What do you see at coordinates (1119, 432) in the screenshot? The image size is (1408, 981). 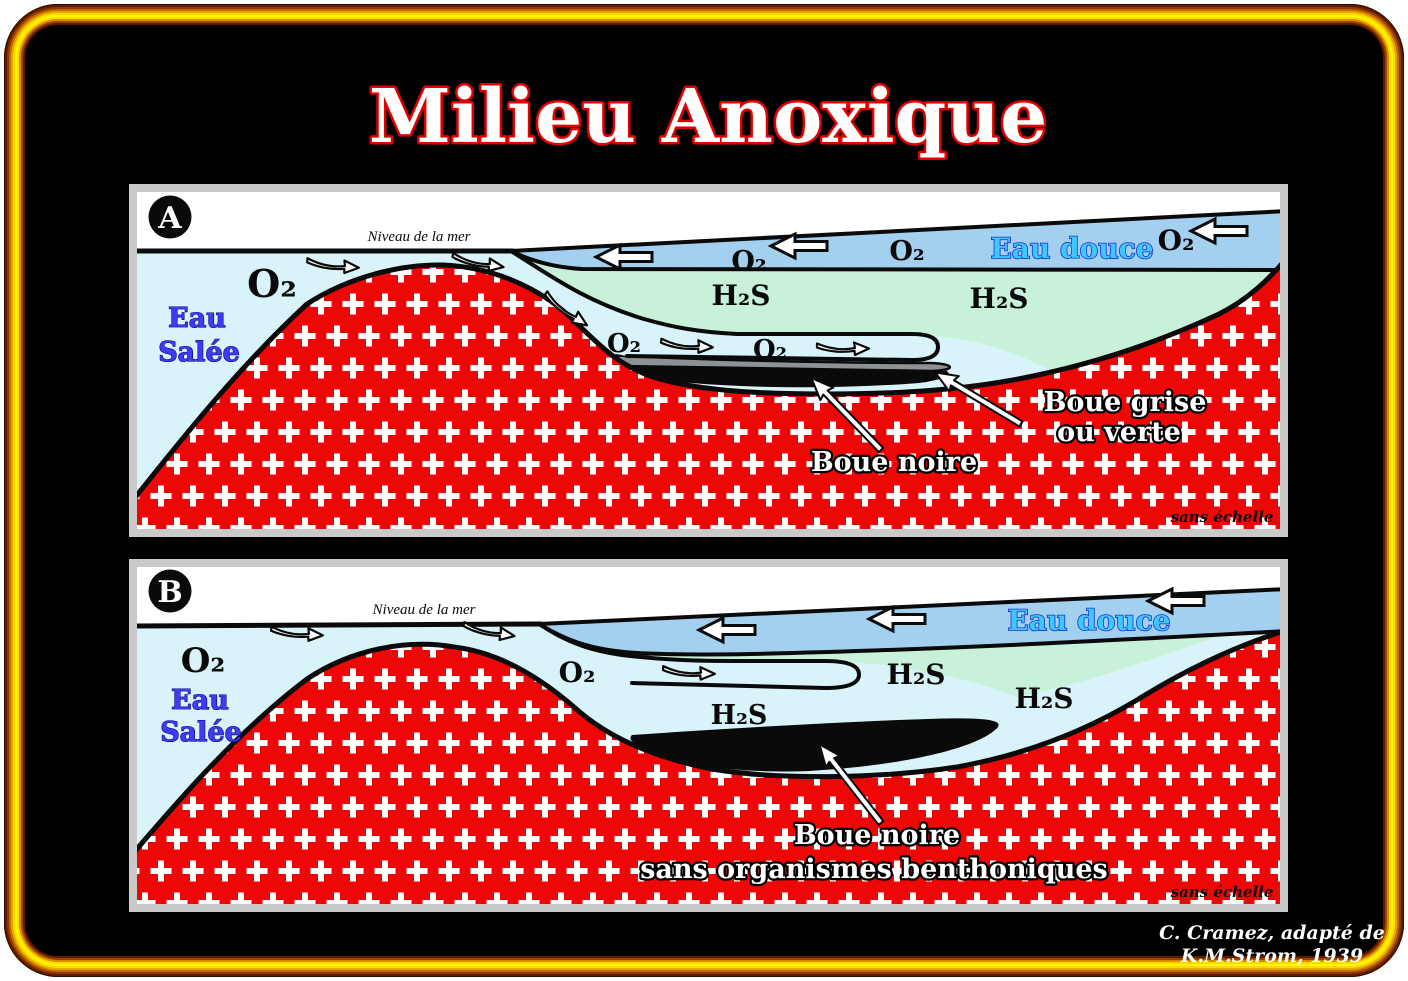 I see `grey-mud-label-2: ou verte` at bounding box center [1119, 432].